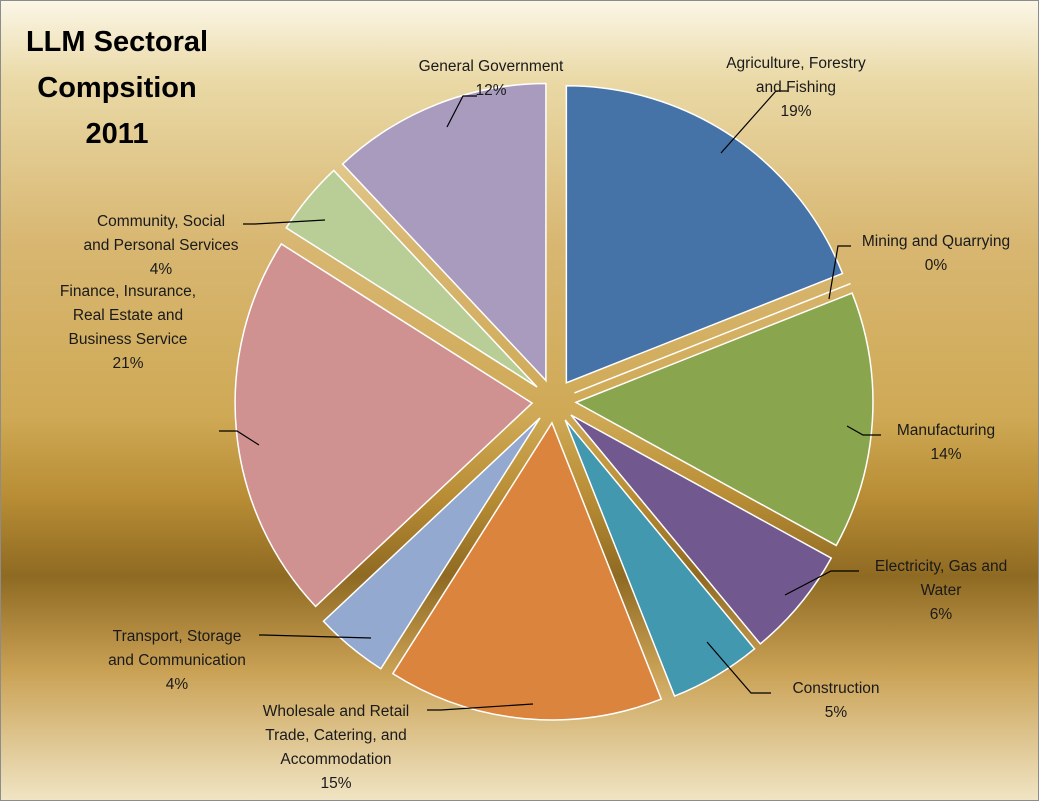 The width and height of the screenshot is (1039, 801). Describe the element at coordinates (941, 566) in the screenshot. I see `slice-name-label: Electricity, Gas and` at that location.